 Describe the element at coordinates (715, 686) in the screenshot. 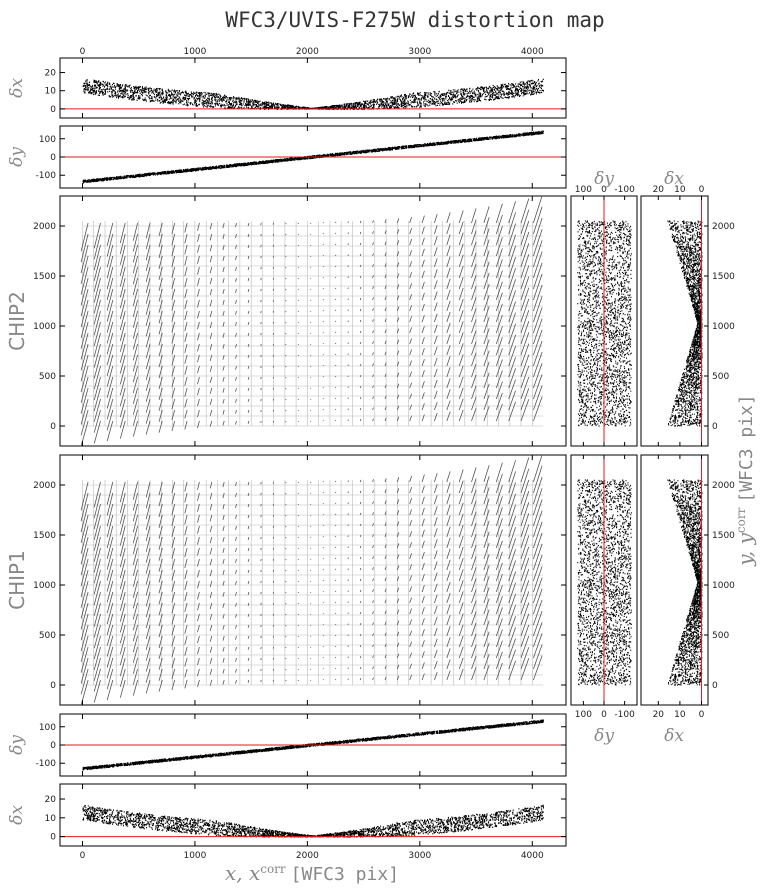

I see `chip1-dx-ytick-label-0: 0` at that location.